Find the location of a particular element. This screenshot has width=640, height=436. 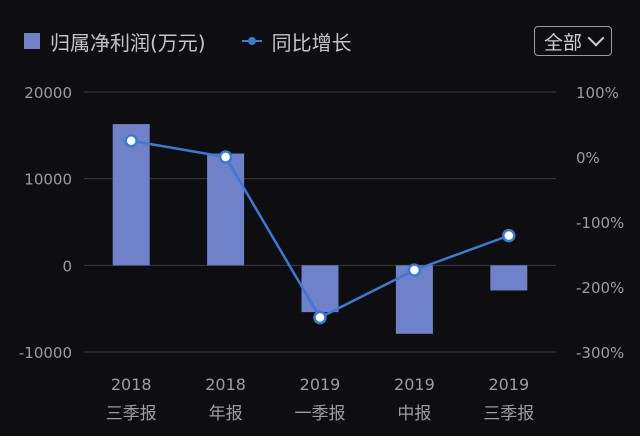

period-filter-dropdown: 全部 is located at coordinates (573, 41).